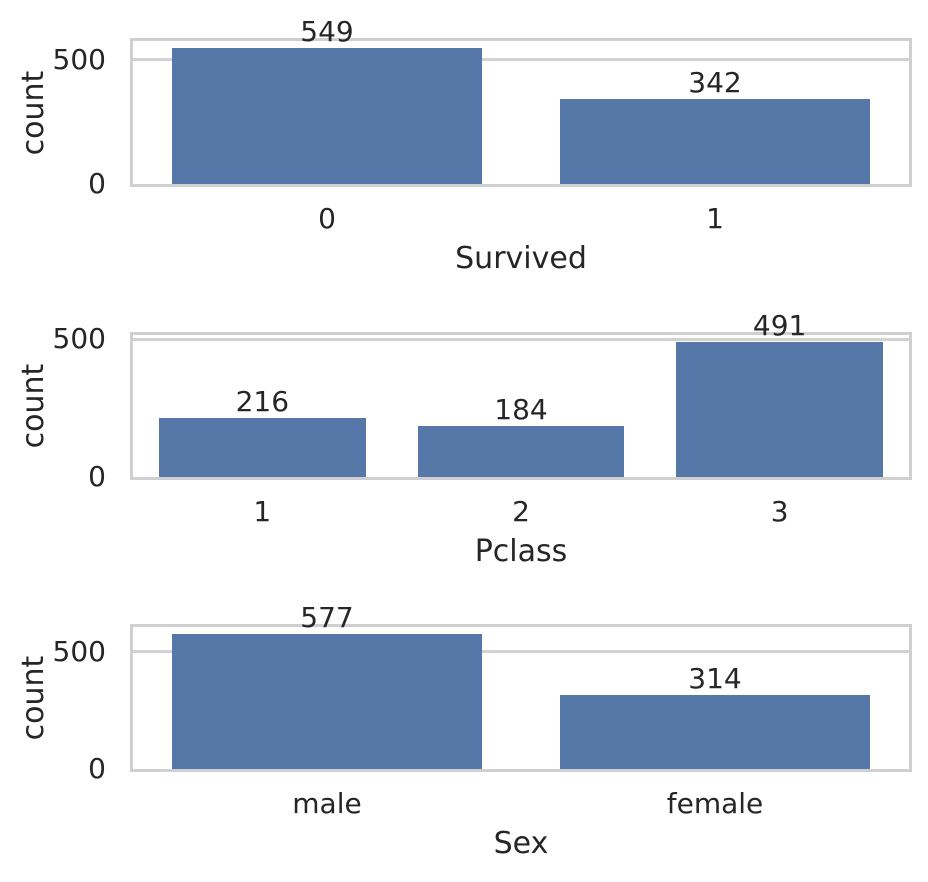 This screenshot has height=882, width=928. What do you see at coordinates (521, 410) in the screenshot?
I see `bar-value-label: 184` at bounding box center [521, 410].